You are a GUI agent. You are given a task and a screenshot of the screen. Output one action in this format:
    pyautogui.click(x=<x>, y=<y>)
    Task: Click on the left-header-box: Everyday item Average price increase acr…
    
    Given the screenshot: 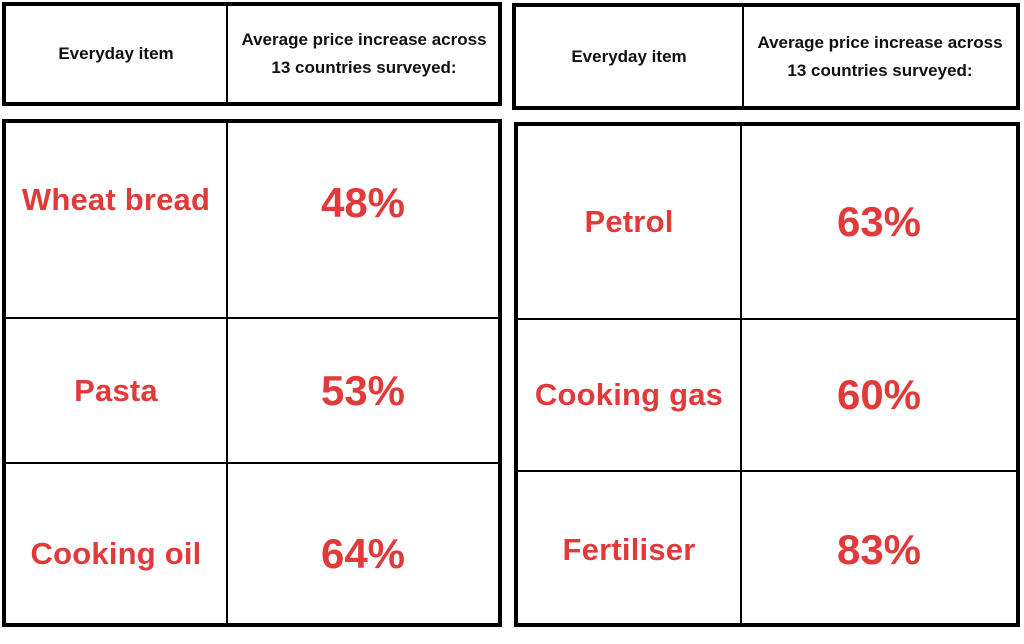 What is the action you would take?
    pyautogui.click(x=252, y=54)
    